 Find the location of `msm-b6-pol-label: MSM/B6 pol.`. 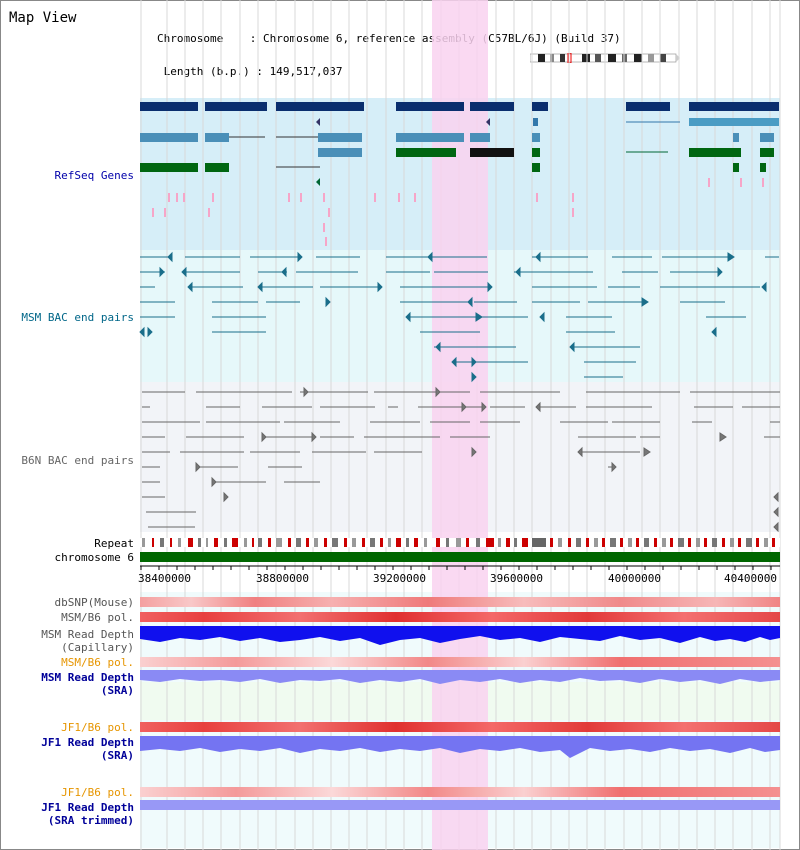

msm-b6-pol-label: MSM/B6 pol. is located at coordinates (97, 617).